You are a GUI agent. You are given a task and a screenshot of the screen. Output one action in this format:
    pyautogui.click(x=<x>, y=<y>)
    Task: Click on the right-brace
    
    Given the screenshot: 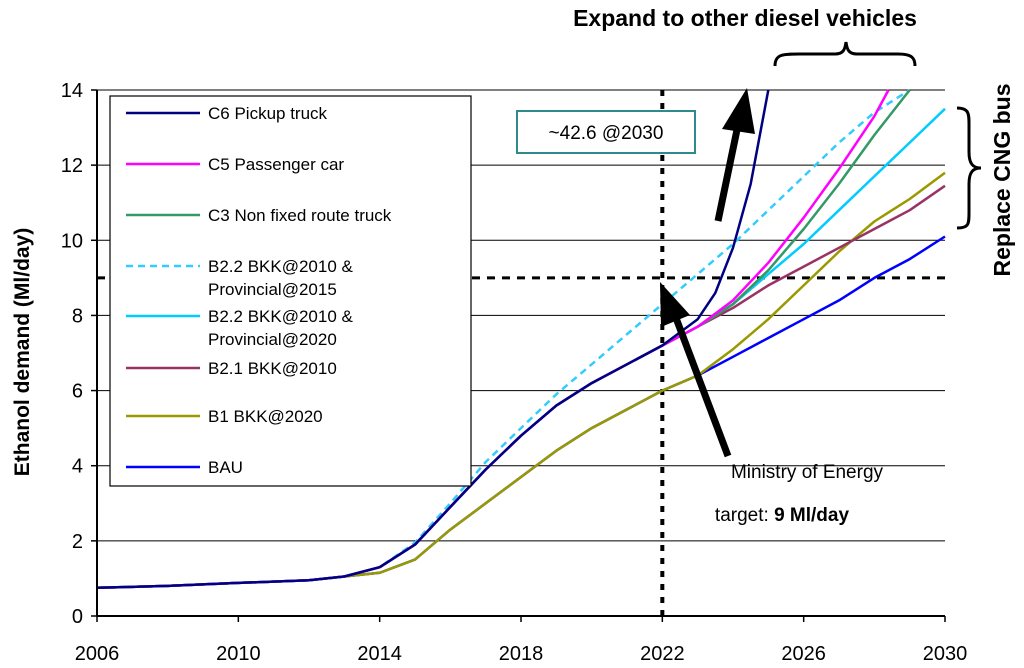 What is the action you would take?
    pyautogui.click(x=969, y=168)
    